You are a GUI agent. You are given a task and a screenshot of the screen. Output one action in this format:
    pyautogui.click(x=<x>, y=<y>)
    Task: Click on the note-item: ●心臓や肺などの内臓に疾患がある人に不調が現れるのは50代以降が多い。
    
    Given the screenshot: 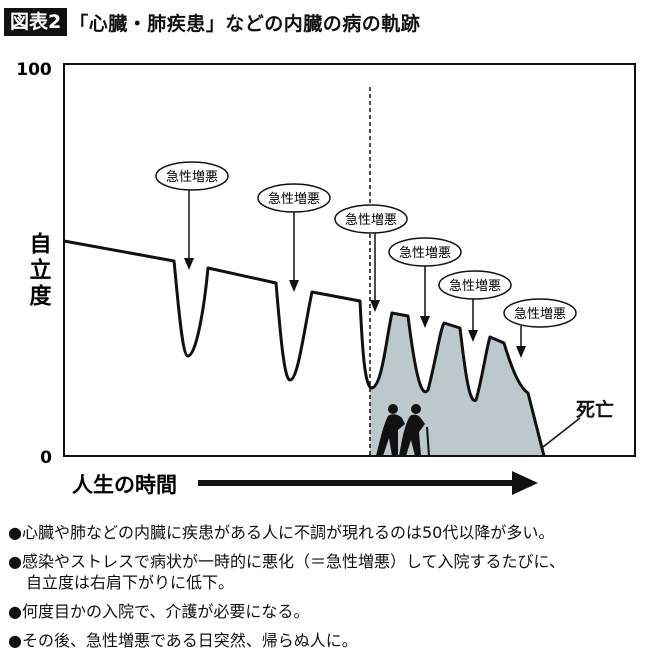 What is the action you would take?
    pyautogui.click(x=281, y=532)
    